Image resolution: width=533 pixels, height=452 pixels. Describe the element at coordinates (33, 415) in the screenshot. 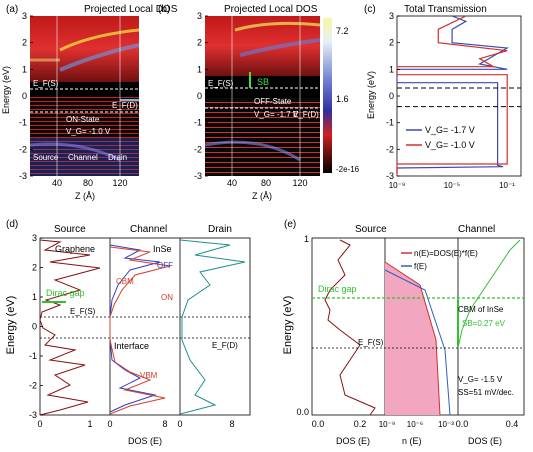

I see `panel-d-ytick-label: -3` at that location.